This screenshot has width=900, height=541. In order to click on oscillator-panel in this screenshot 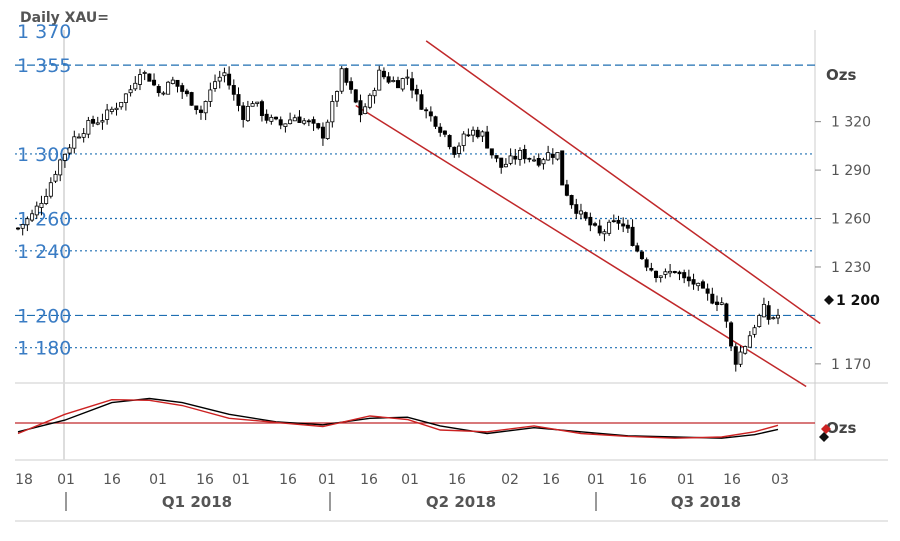, I will do `click(415, 418)`.